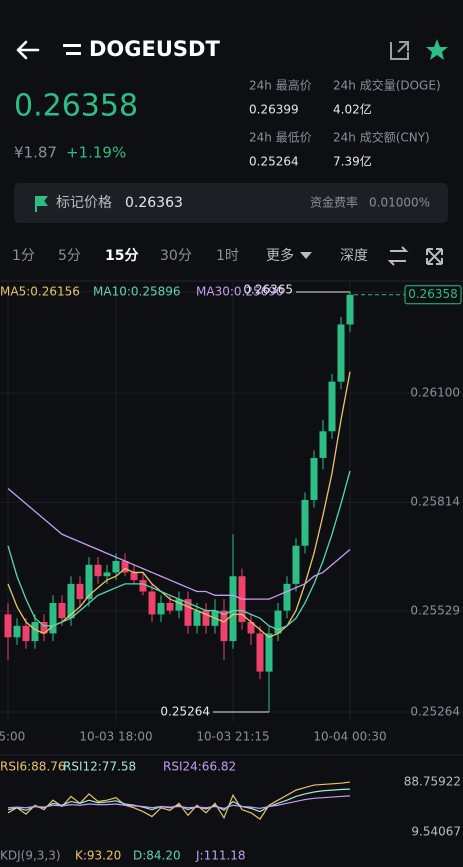 This screenshot has height=867, width=463. I want to click on favorite-star, so click(437, 49).